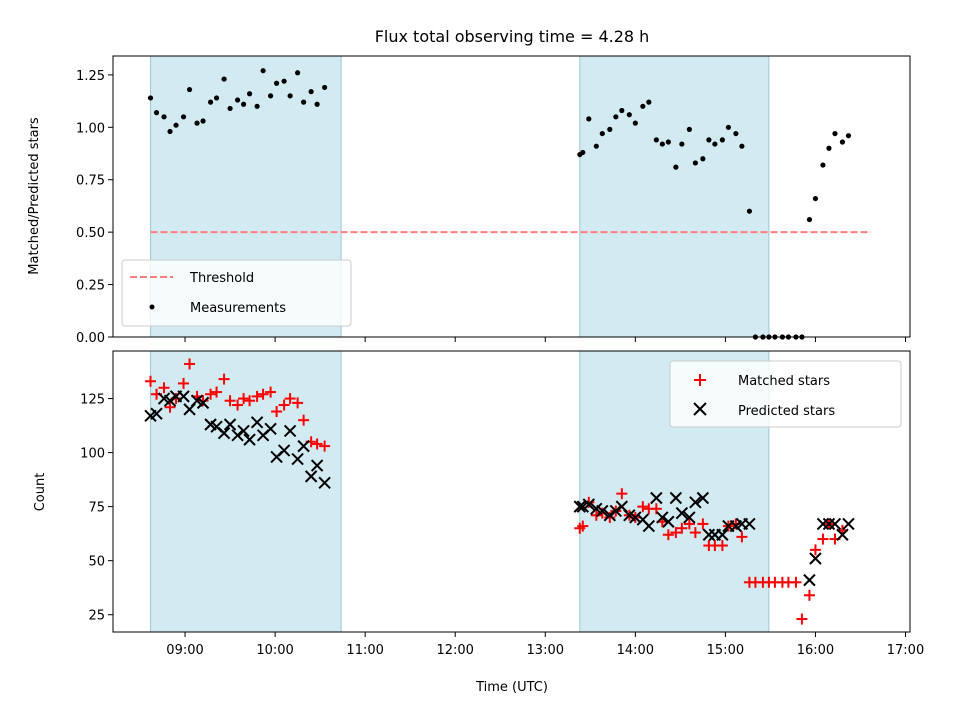  What do you see at coordinates (238, 308) in the screenshot?
I see `legend-measurements-label: Measurements` at bounding box center [238, 308].